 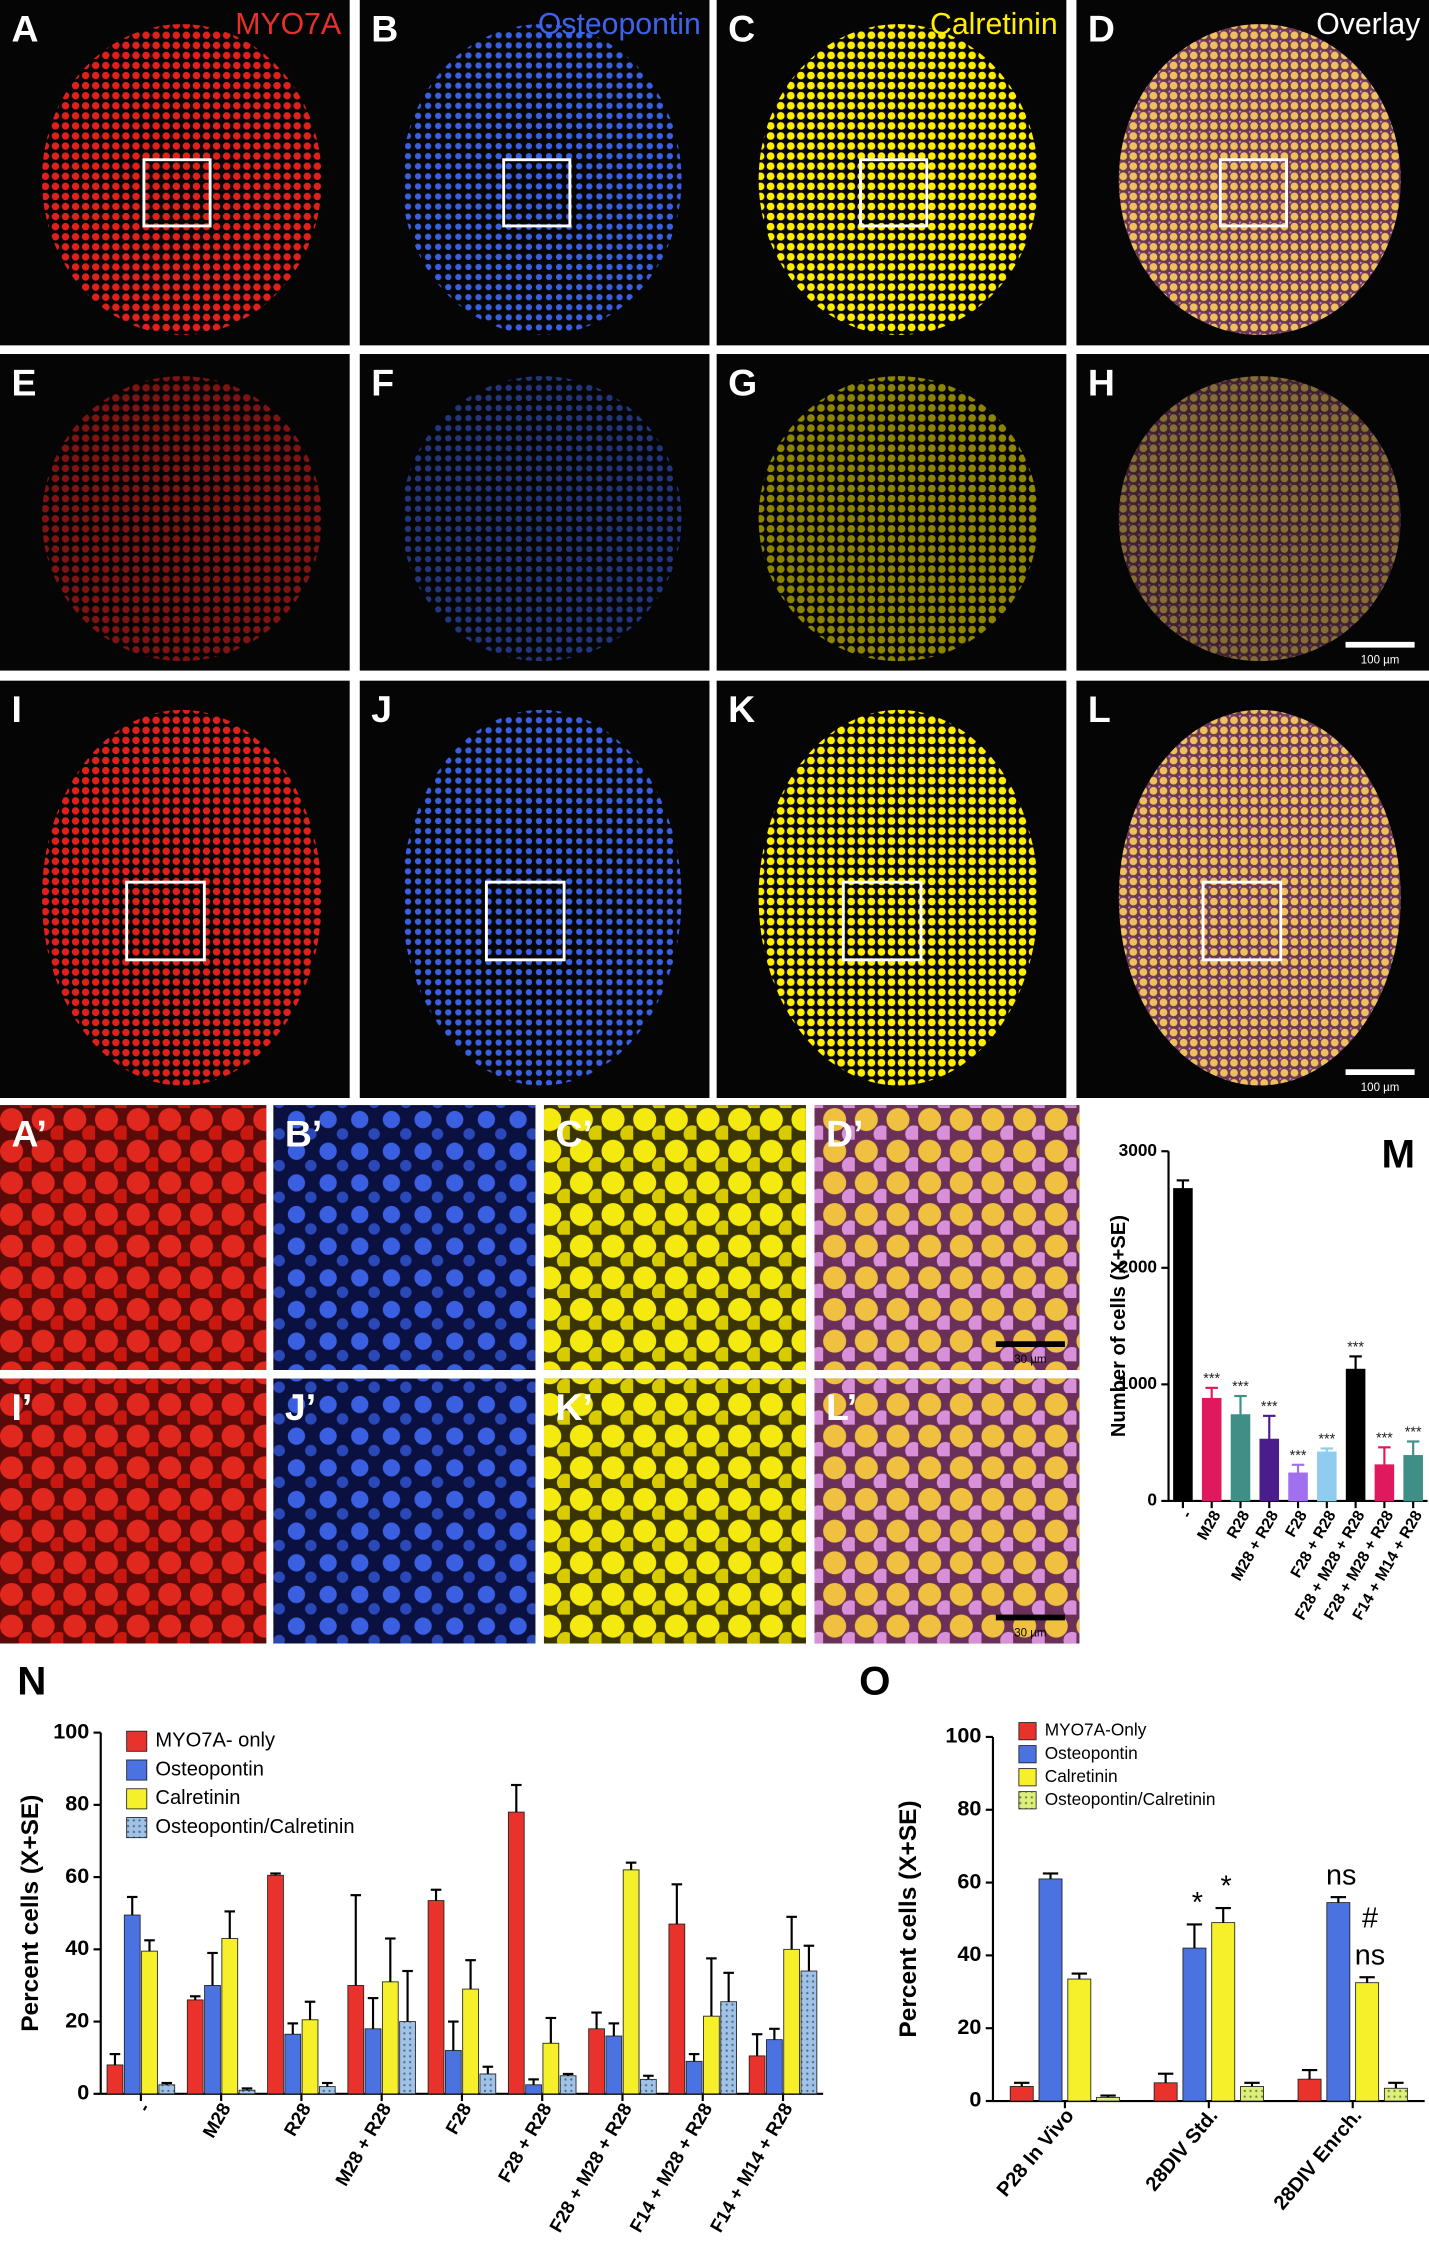 I want to click on x-tick-label: M28, so click(x=216, y=2120).